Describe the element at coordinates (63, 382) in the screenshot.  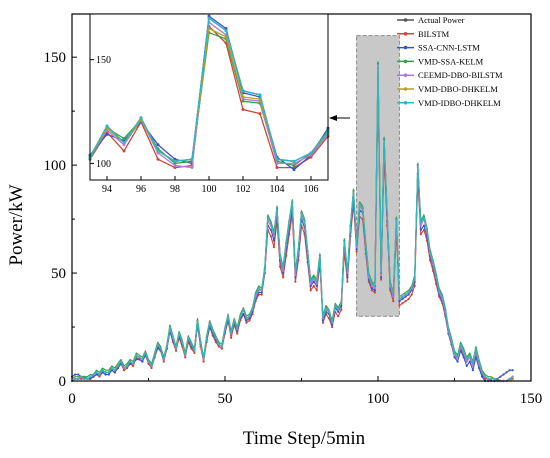
I see `y-tick-label: 0` at that location.